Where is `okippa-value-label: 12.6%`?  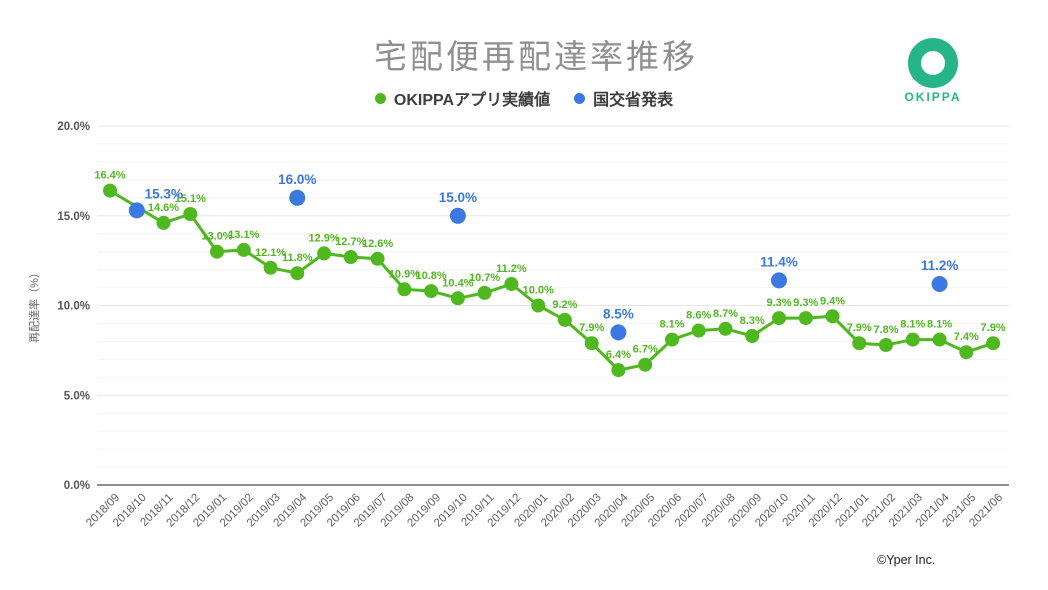 okippa-value-label: 12.6% is located at coordinates (377, 244).